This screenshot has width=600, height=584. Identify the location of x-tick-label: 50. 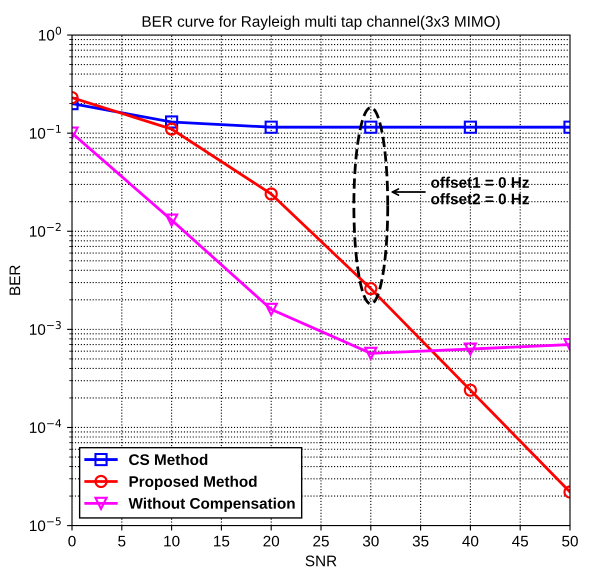
(570, 541).